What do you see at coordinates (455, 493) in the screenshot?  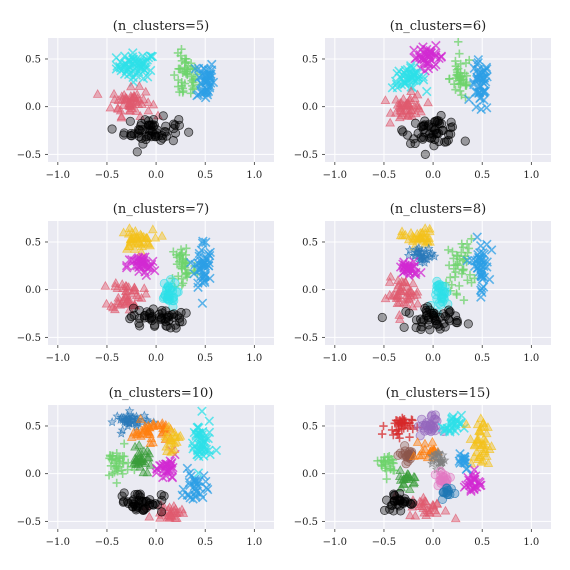 I see `cluster-13-point` at bounding box center [455, 493].